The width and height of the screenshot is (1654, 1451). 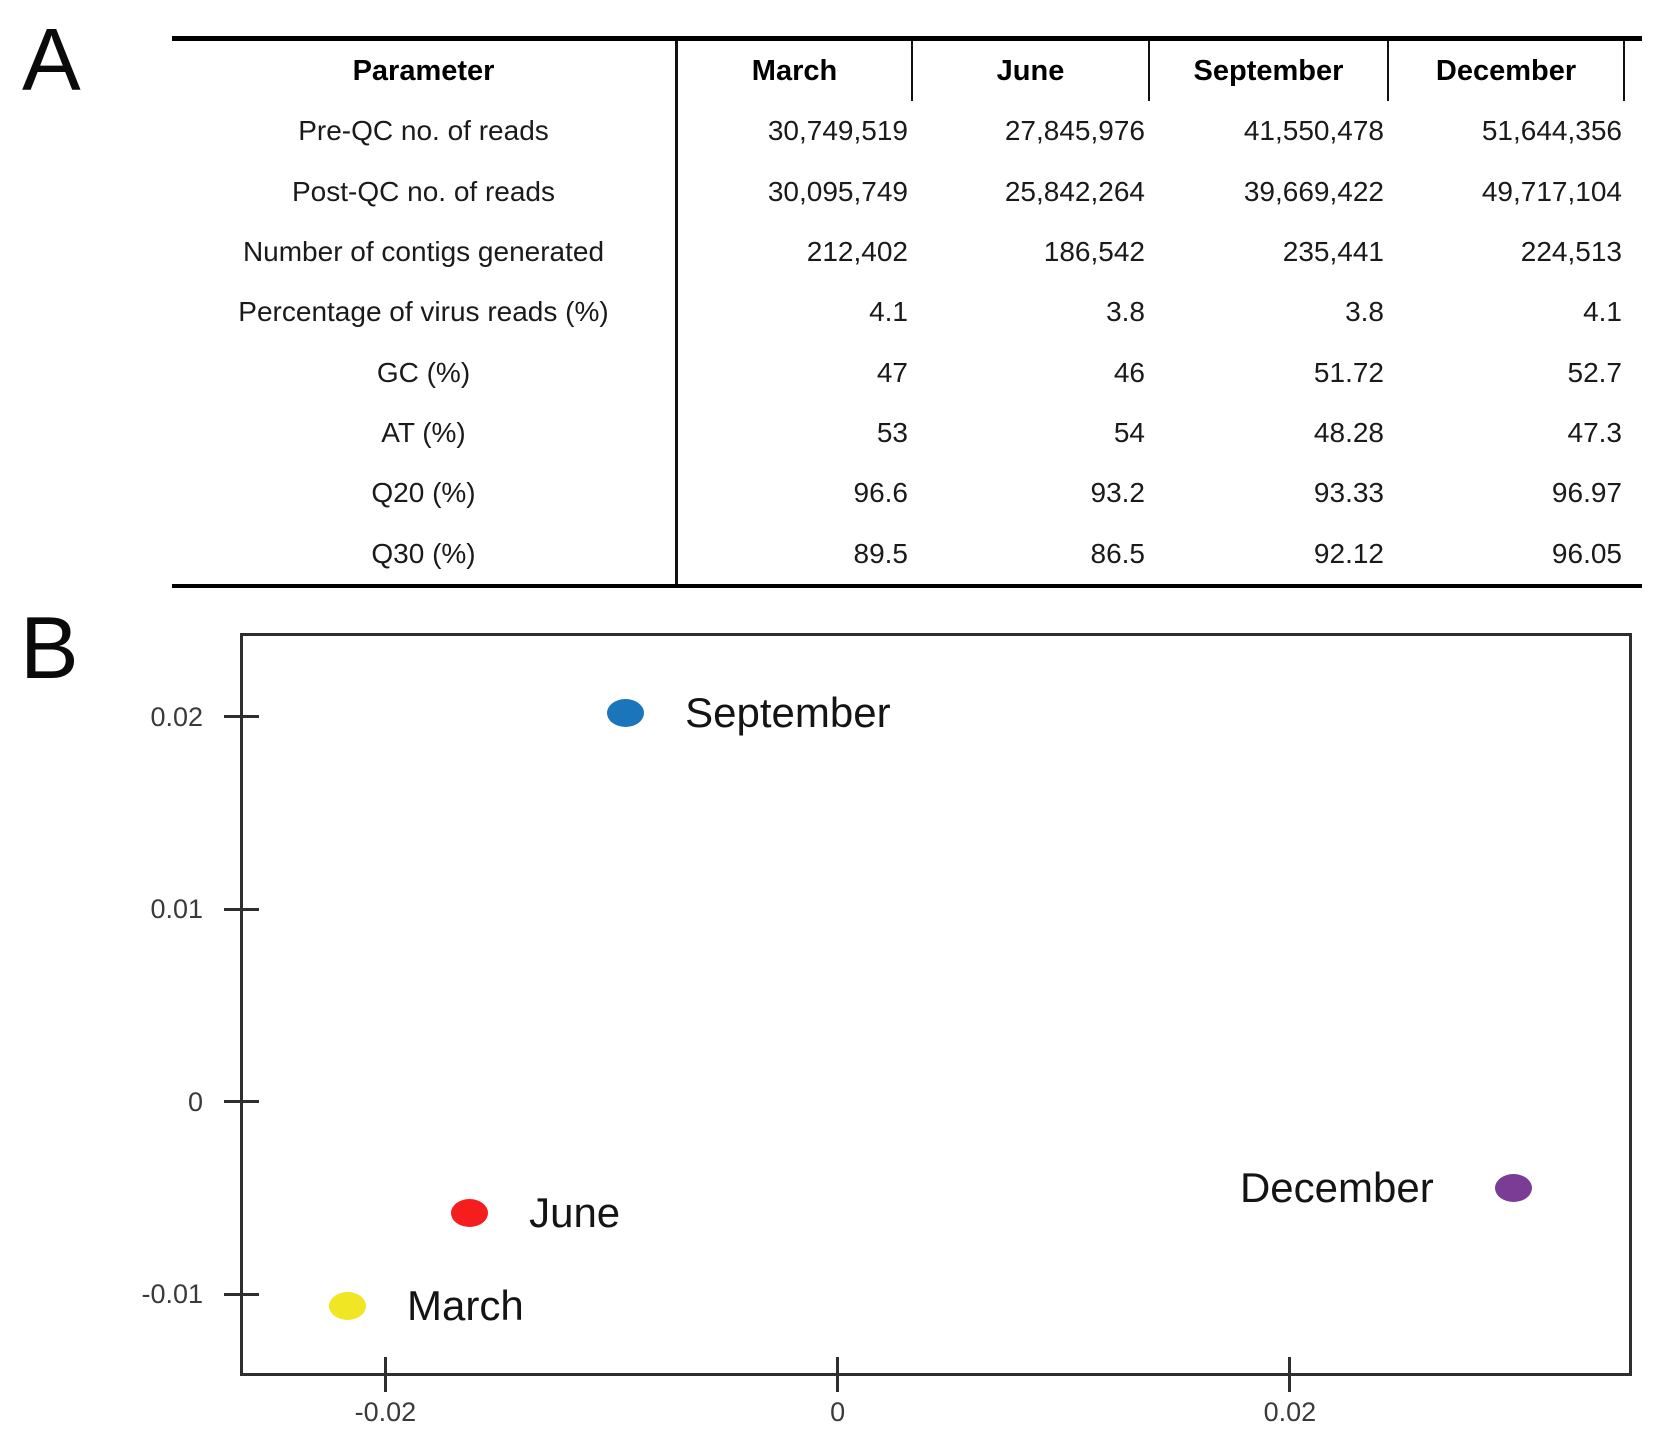 I want to click on table-cell: 48.28, so click(x=1348, y=433).